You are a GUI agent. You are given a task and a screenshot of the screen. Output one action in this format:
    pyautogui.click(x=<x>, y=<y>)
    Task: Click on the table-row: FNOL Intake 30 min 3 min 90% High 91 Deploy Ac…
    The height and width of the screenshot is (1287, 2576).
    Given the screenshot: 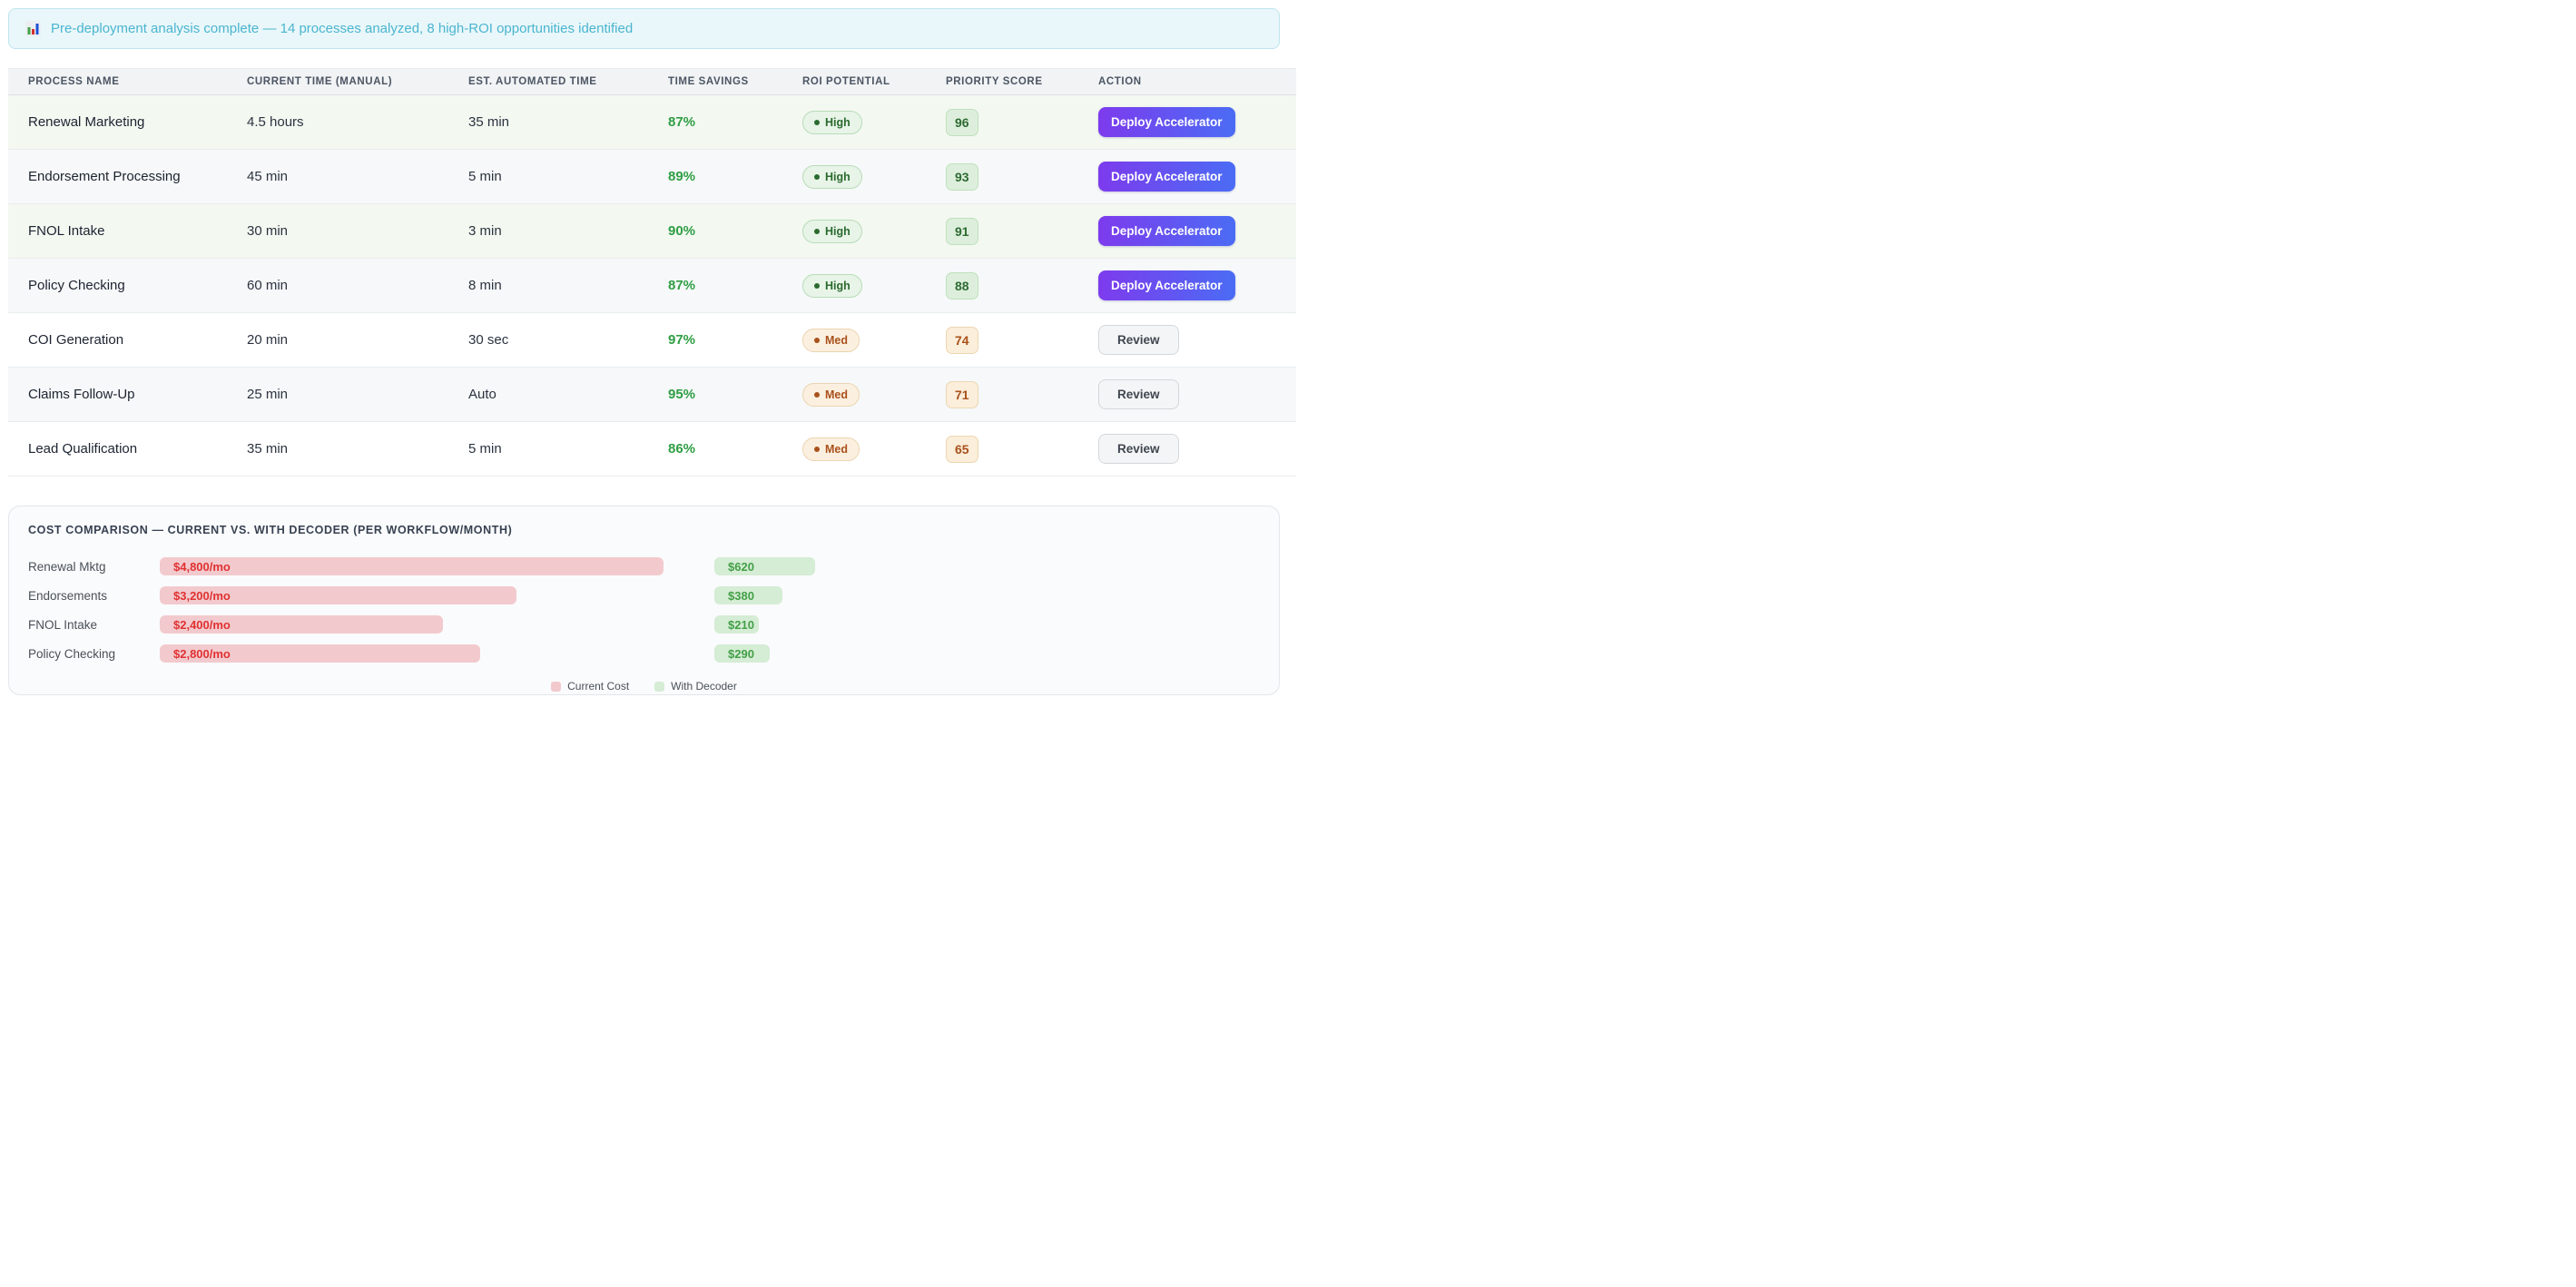 What is the action you would take?
    pyautogui.click(x=652, y=231)
    